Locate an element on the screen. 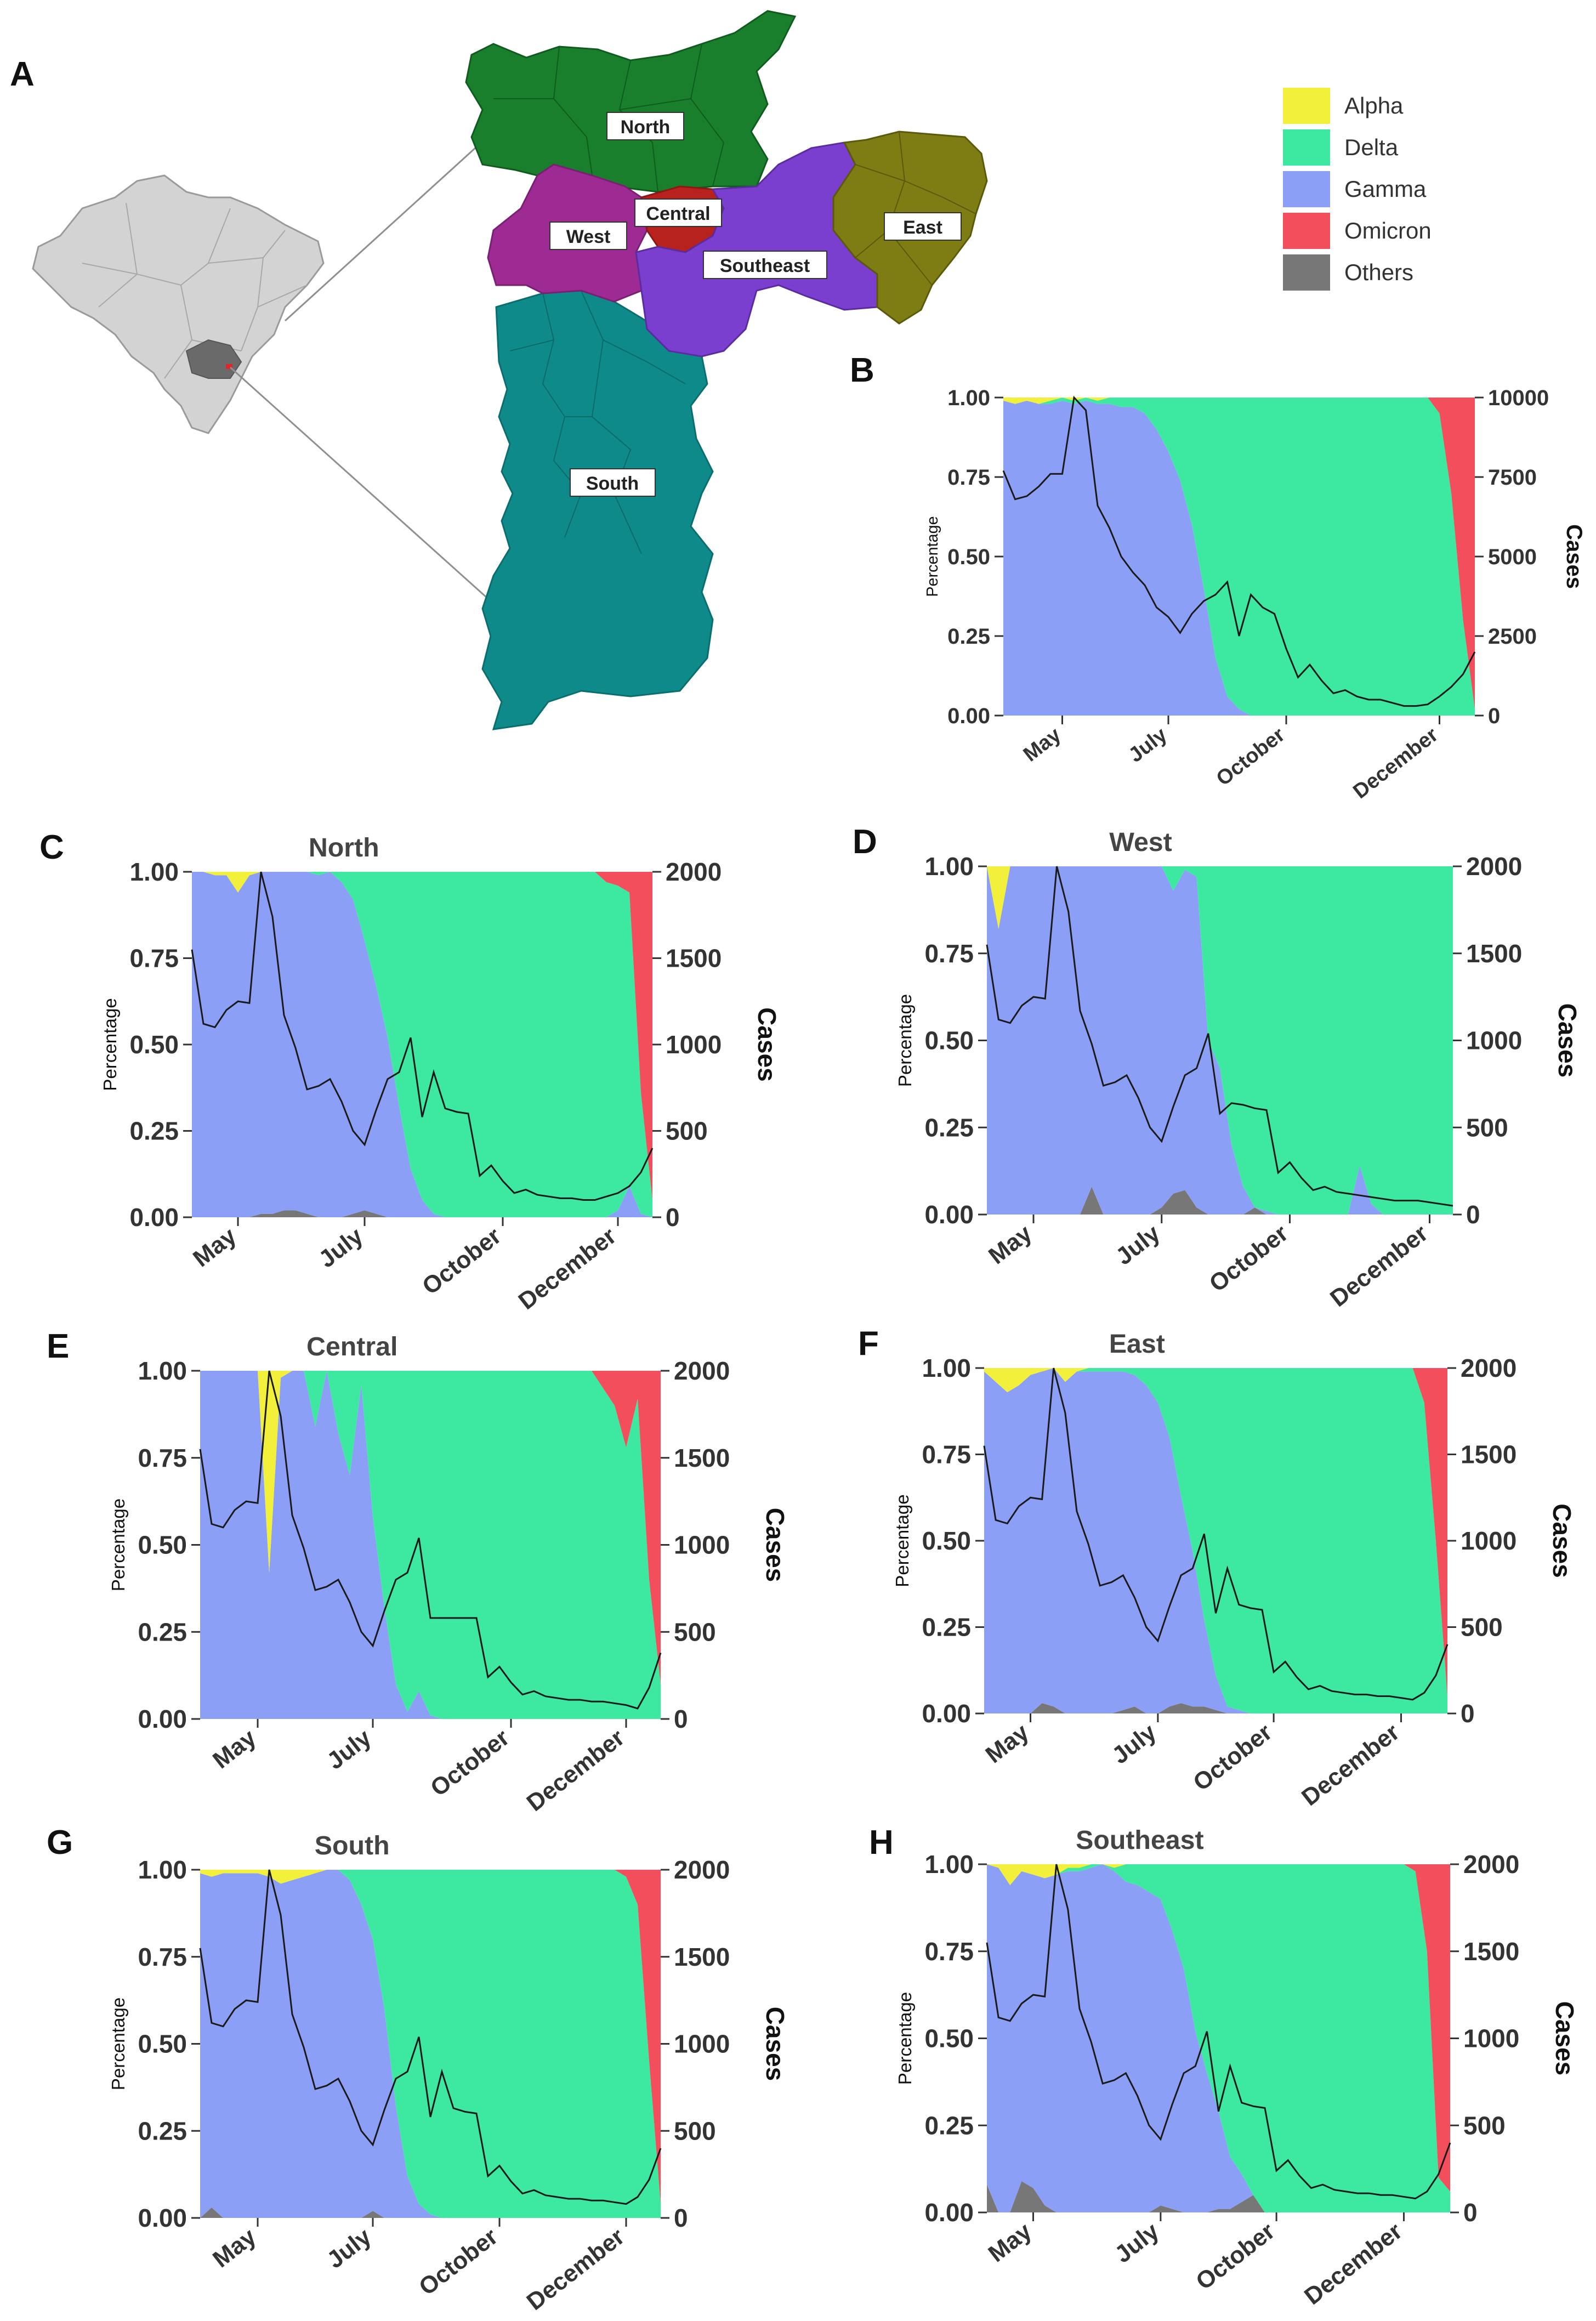  zoom-line-bottom is located at coordinates (358, 483).